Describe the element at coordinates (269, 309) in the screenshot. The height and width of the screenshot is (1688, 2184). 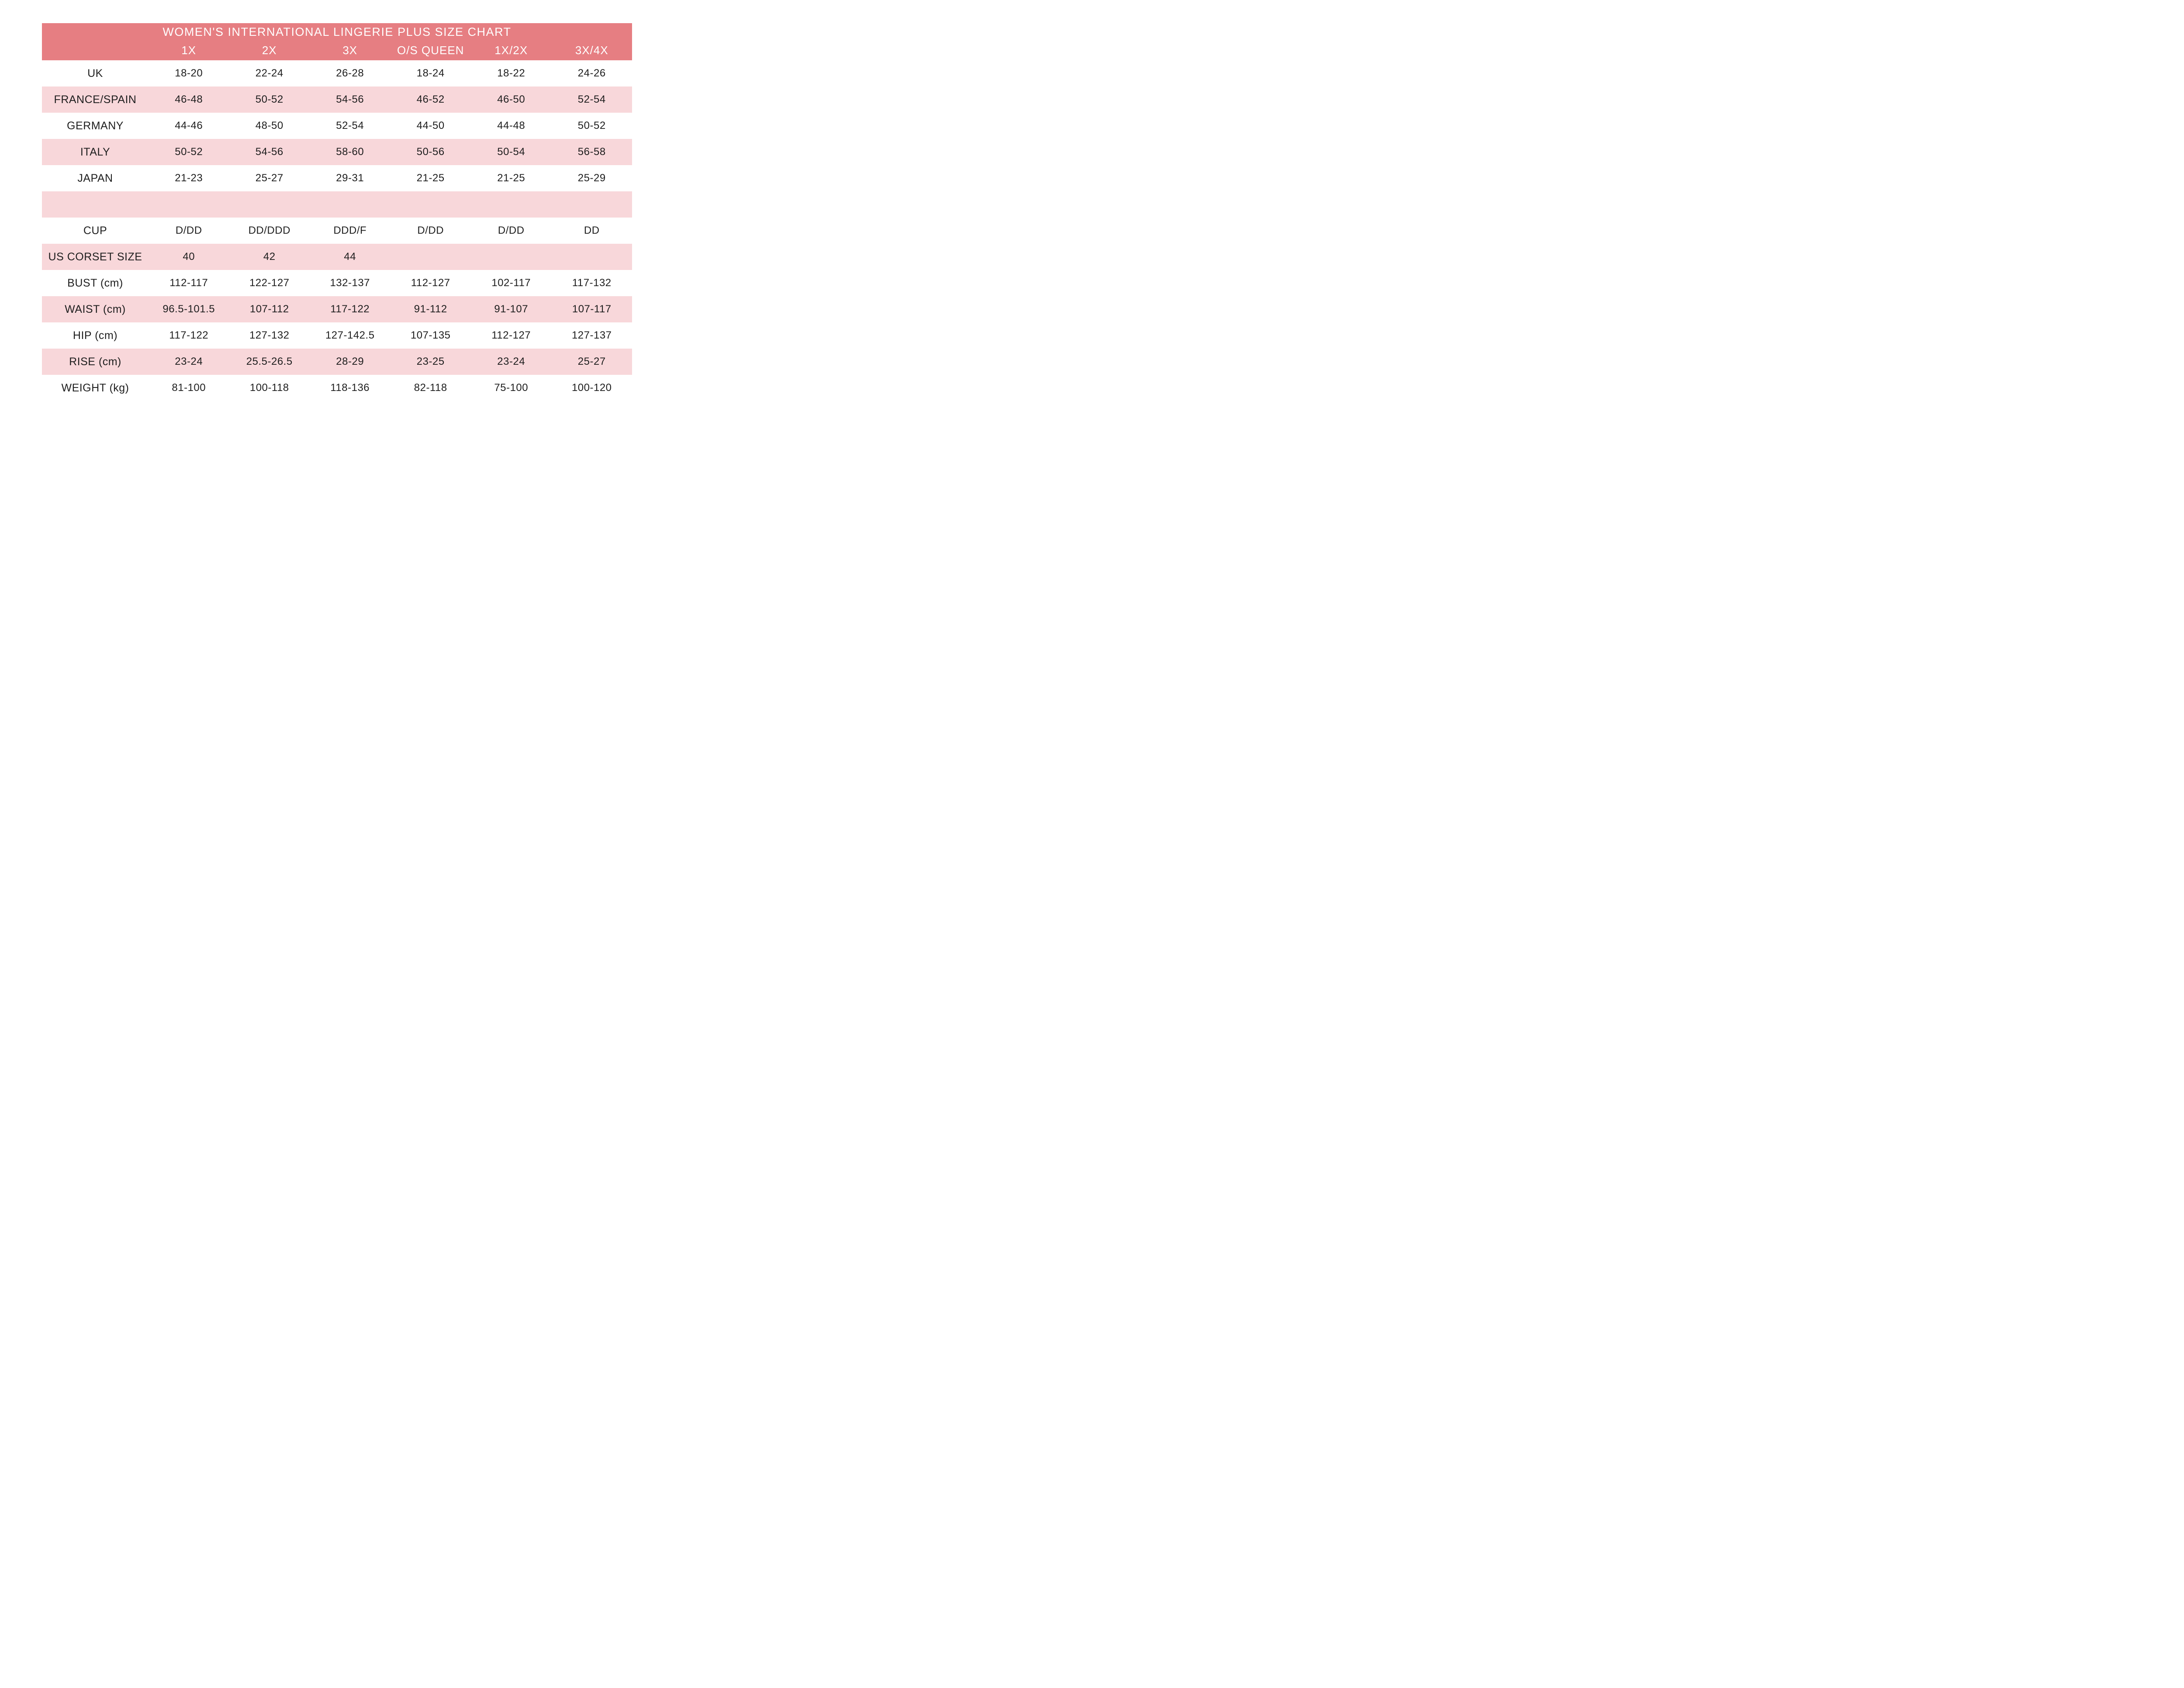
I see `cell-value: 107-112` at that location.